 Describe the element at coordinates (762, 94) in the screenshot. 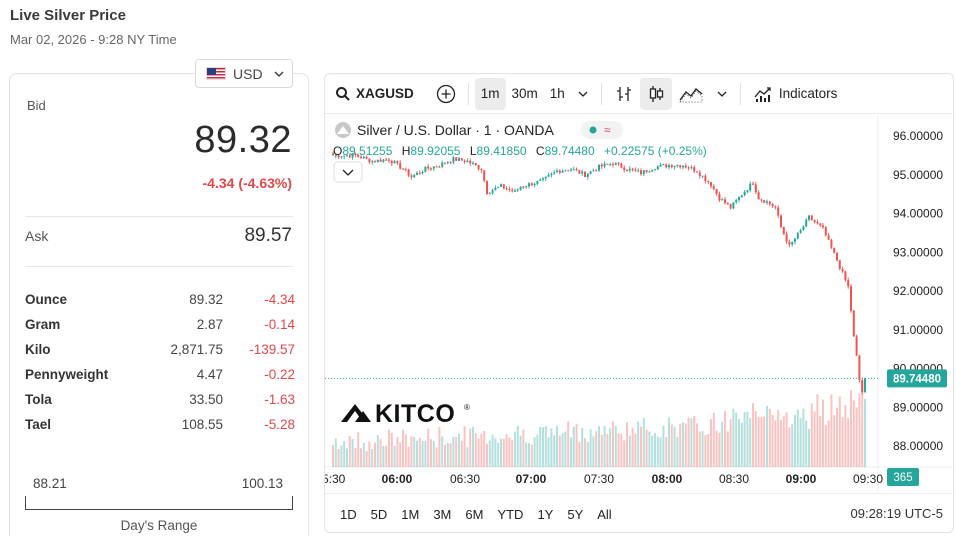

I see `indicators-icon` at that location.